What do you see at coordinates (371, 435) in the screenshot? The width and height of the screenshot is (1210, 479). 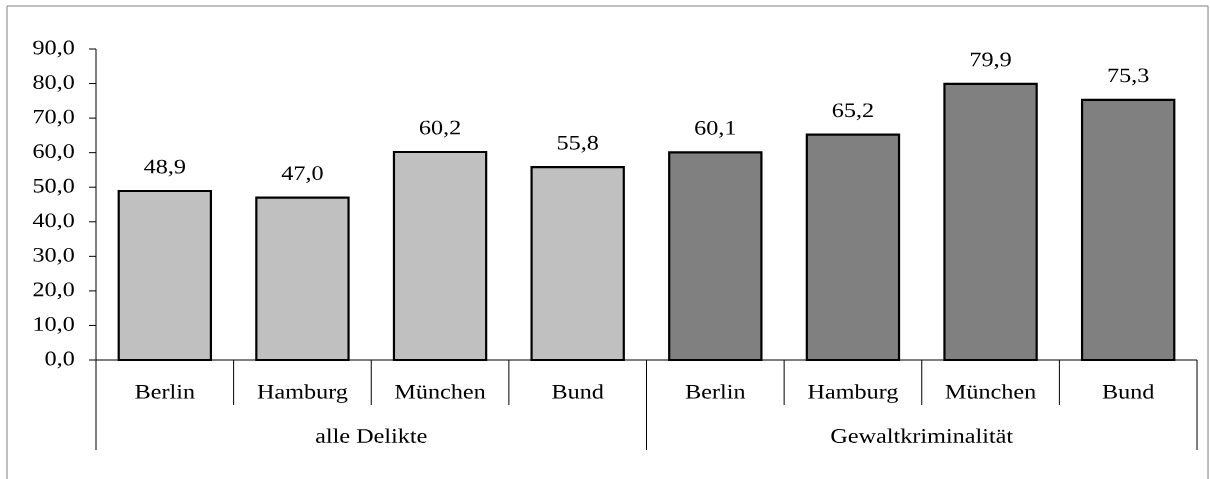 I see `legend-label: alle Delikte` at bounding box center [371, 435].